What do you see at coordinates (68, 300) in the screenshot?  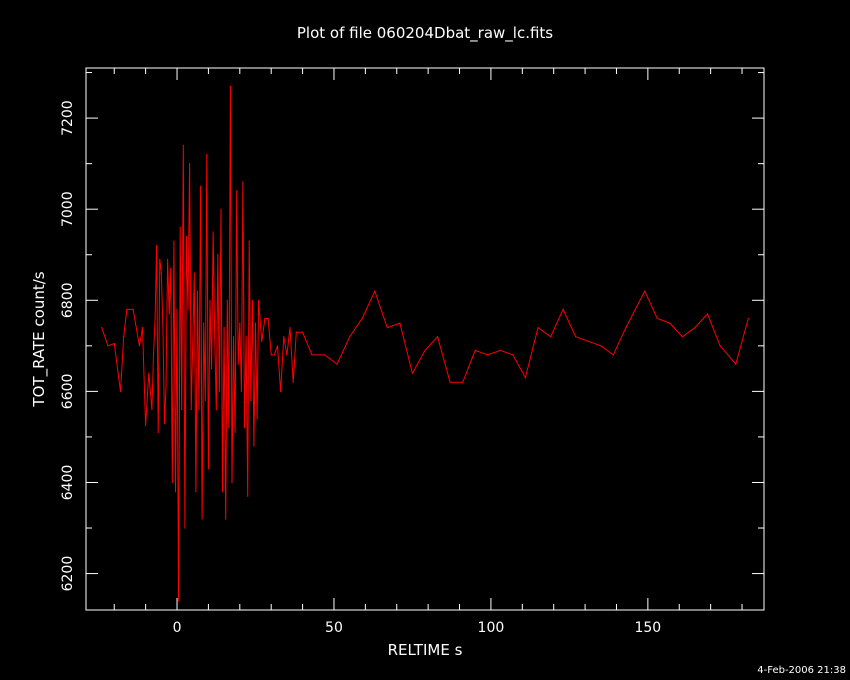 I see `y-tick-label: 6800` at bounding box center [68, 300].